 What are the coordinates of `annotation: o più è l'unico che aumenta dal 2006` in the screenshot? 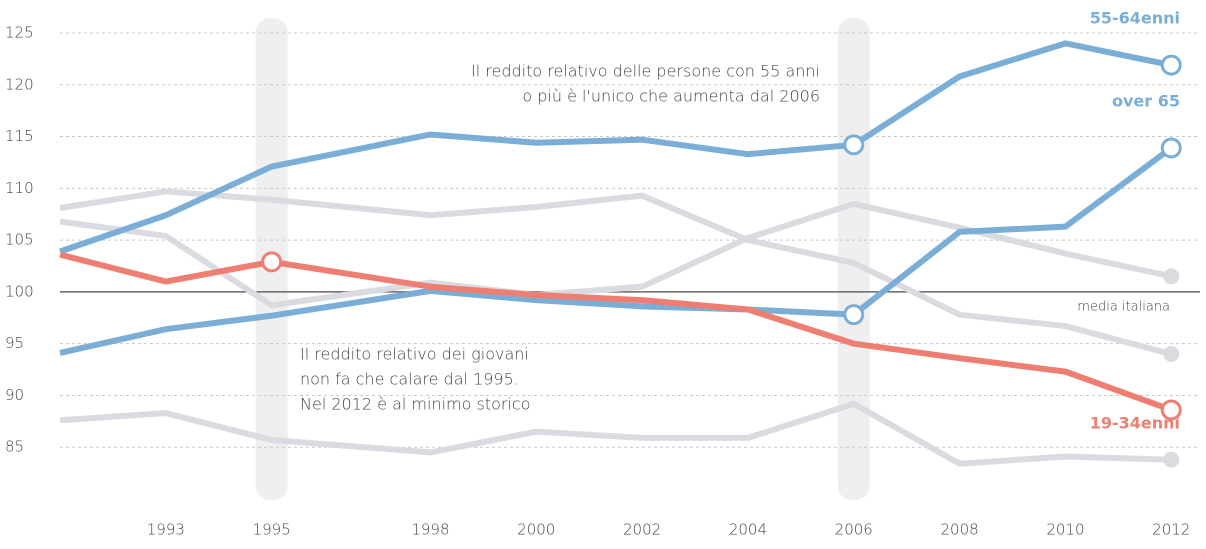 It's located at (671, 96).